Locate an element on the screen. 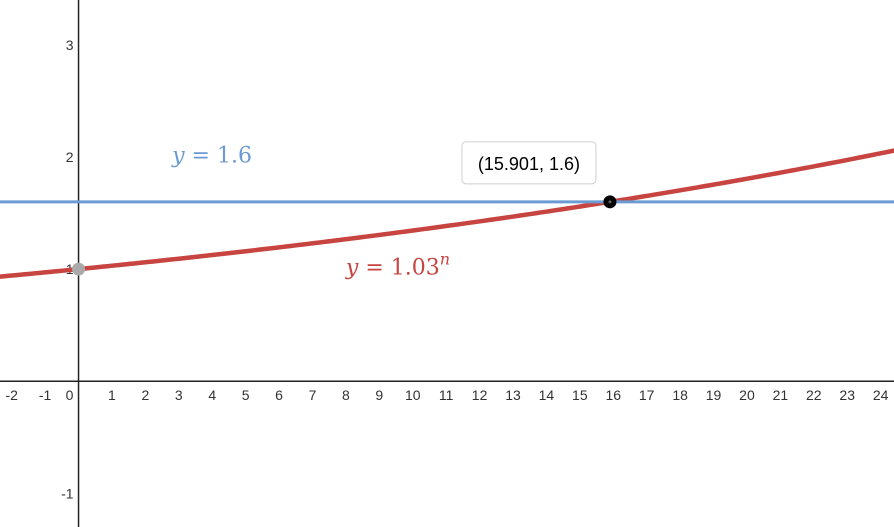 This screenshot has height=527, width=894. x-tick-label: 23 is located at coordinates (847, 395).